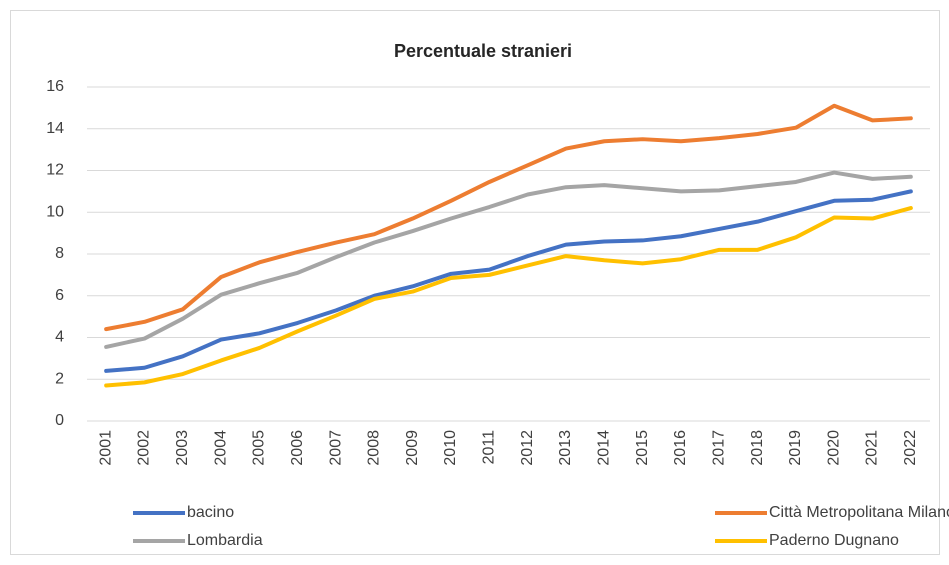  Describe the element at coordinates (859, 512) in the screenshot. I see `legend-label: Città Metropolitana Milano` at that location.